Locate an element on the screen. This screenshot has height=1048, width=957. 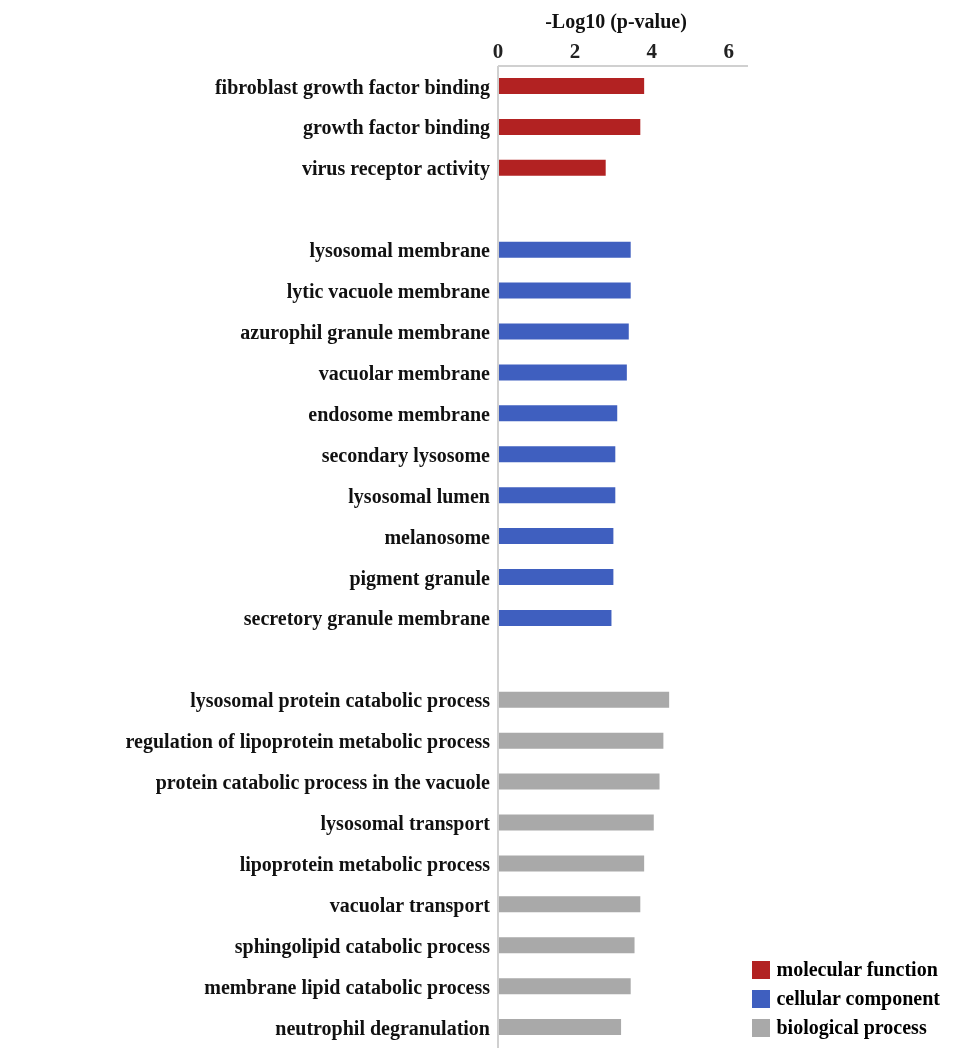
x-tick-label: 4 is located at coordinates (652, 51).